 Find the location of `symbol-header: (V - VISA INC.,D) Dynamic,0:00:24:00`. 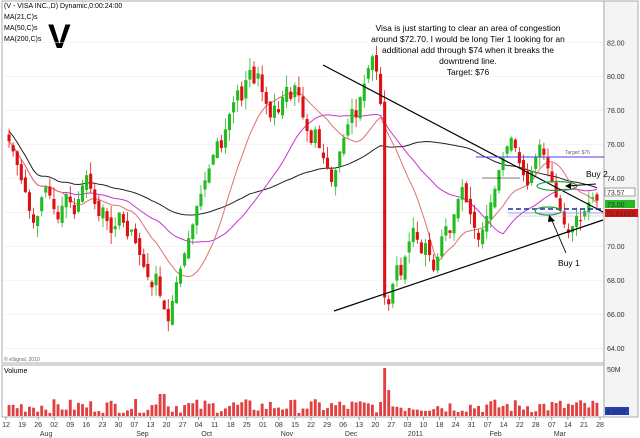

symbol-header: (V - VISA INC.,D) Dynamic,0:00:24:00 is located at coordinates (63, 6).